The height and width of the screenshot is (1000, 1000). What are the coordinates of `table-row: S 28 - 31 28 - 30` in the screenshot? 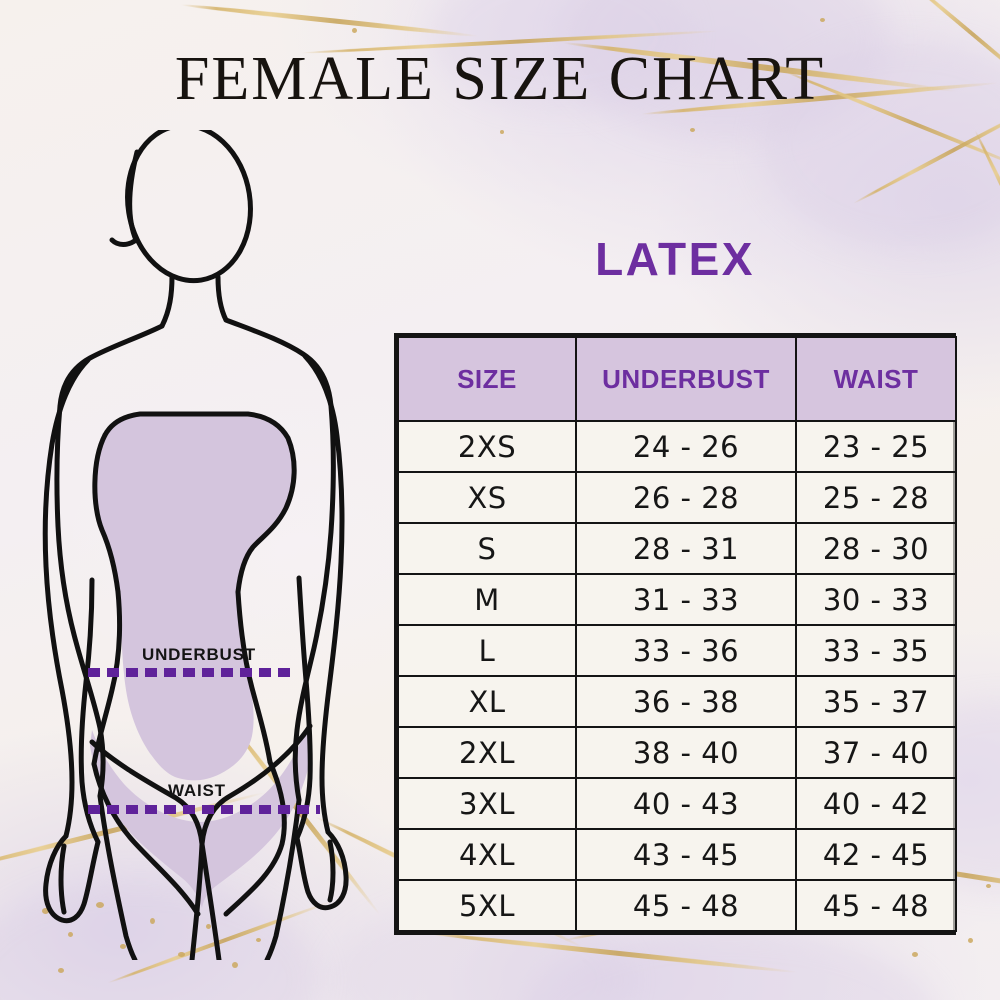 It's located at (677, 548).